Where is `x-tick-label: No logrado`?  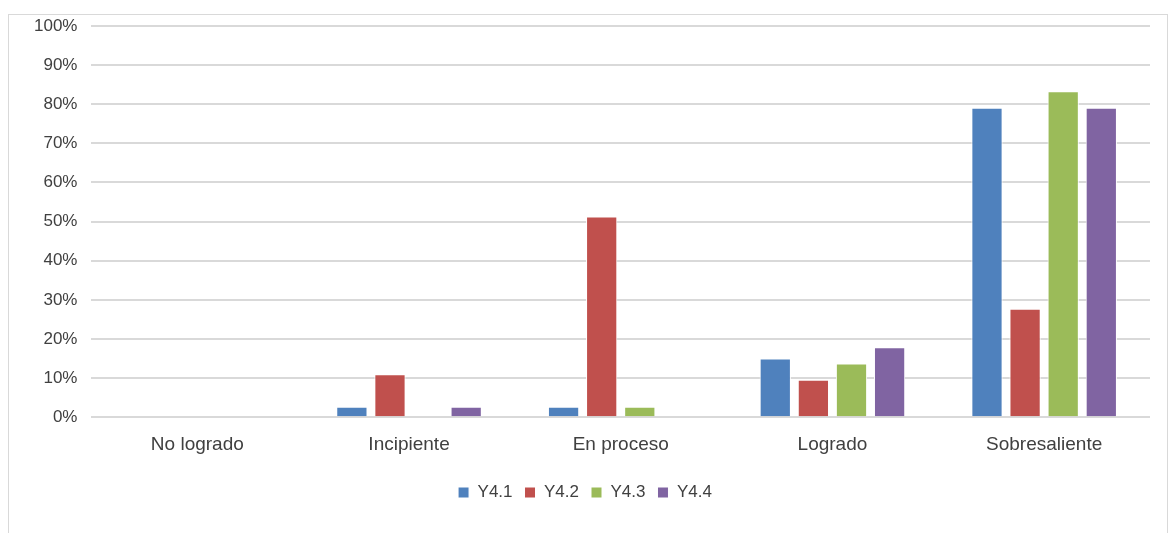 x-tick-label: No logrado is located at coordinates (197, 443).